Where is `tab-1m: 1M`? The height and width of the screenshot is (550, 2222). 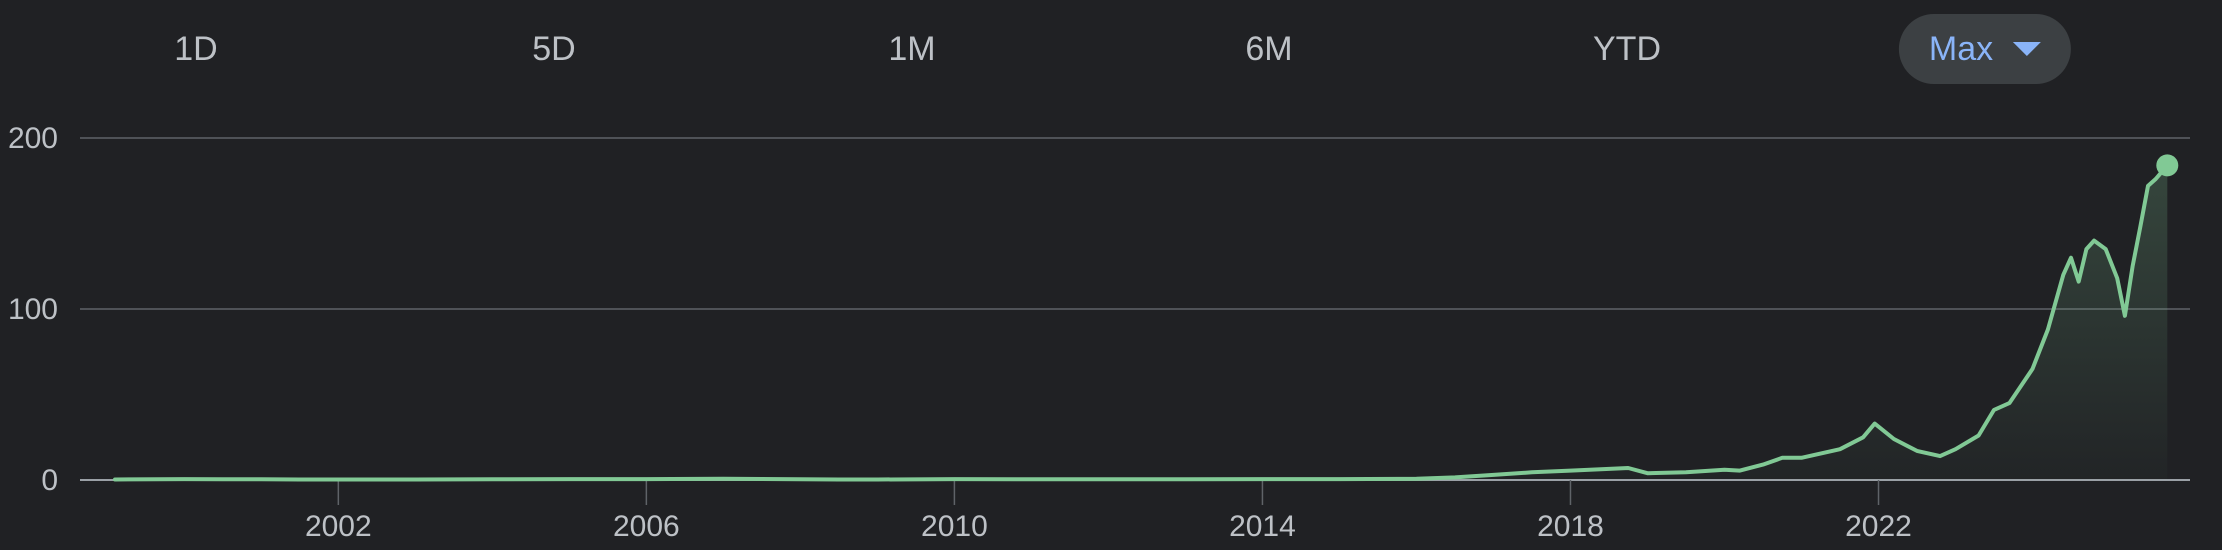 tab-1m: 1M is located at coordinates (912, 49).